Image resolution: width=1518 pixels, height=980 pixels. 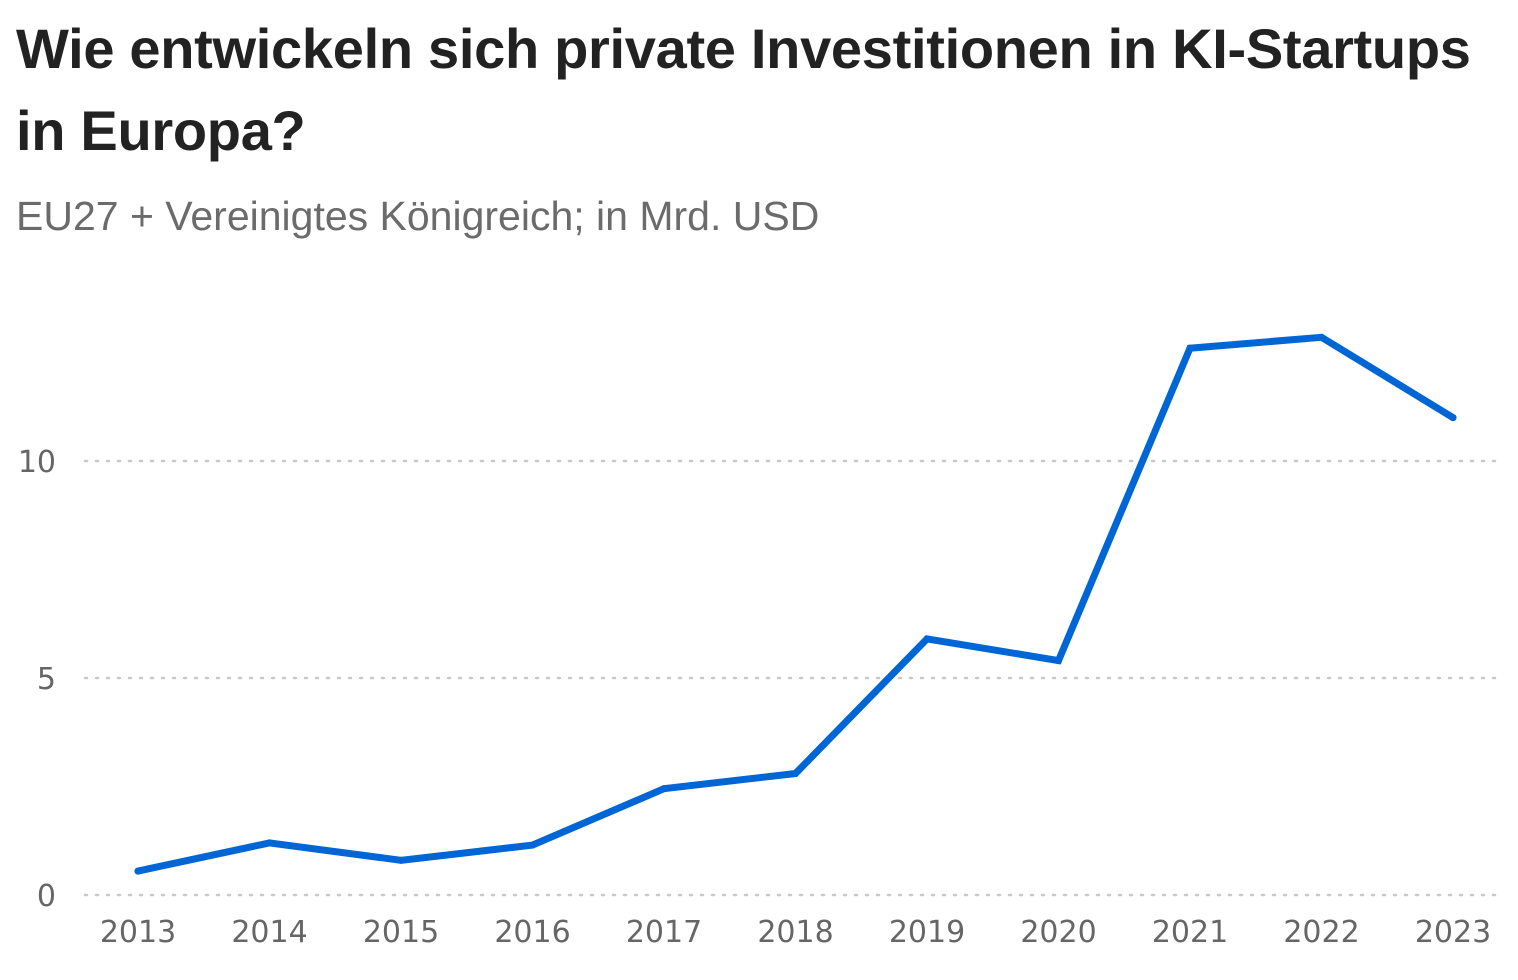 What do you see at coordinates (138, 932) in the screenshot?
I see `x-tick-label: 2013` at bounding box center [138, 932].